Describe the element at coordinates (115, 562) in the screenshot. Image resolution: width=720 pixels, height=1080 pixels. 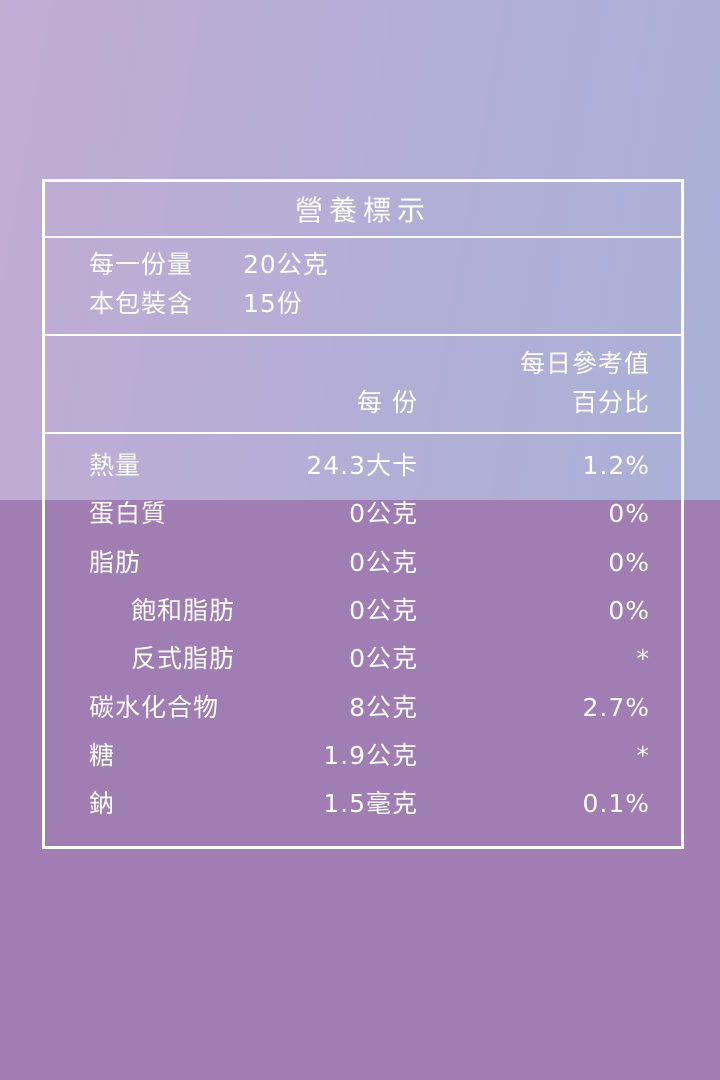
I see `nutrient-name: 脂肪` at that location.